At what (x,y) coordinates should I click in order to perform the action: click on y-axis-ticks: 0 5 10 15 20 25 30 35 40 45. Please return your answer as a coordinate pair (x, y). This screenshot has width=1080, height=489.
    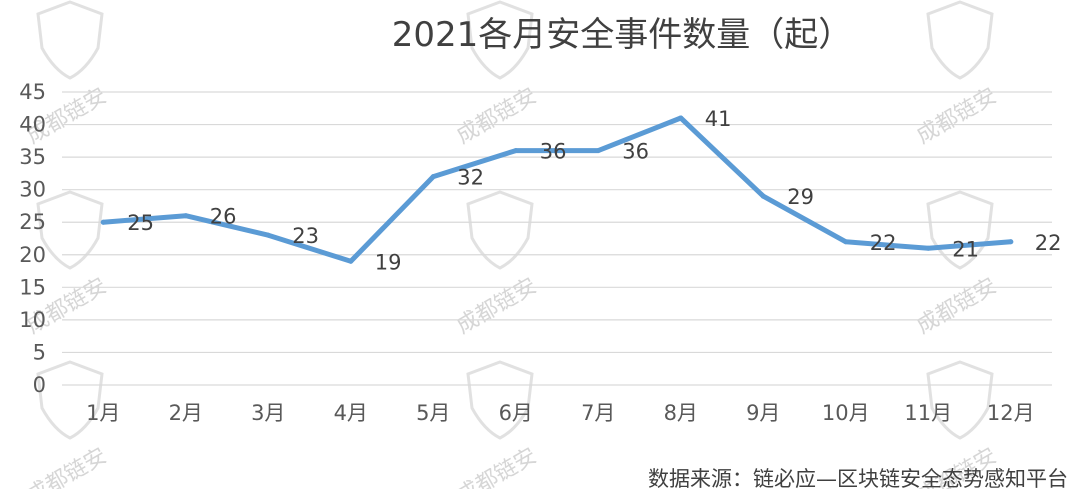
    Looking at the image, I should click on (32, 238).